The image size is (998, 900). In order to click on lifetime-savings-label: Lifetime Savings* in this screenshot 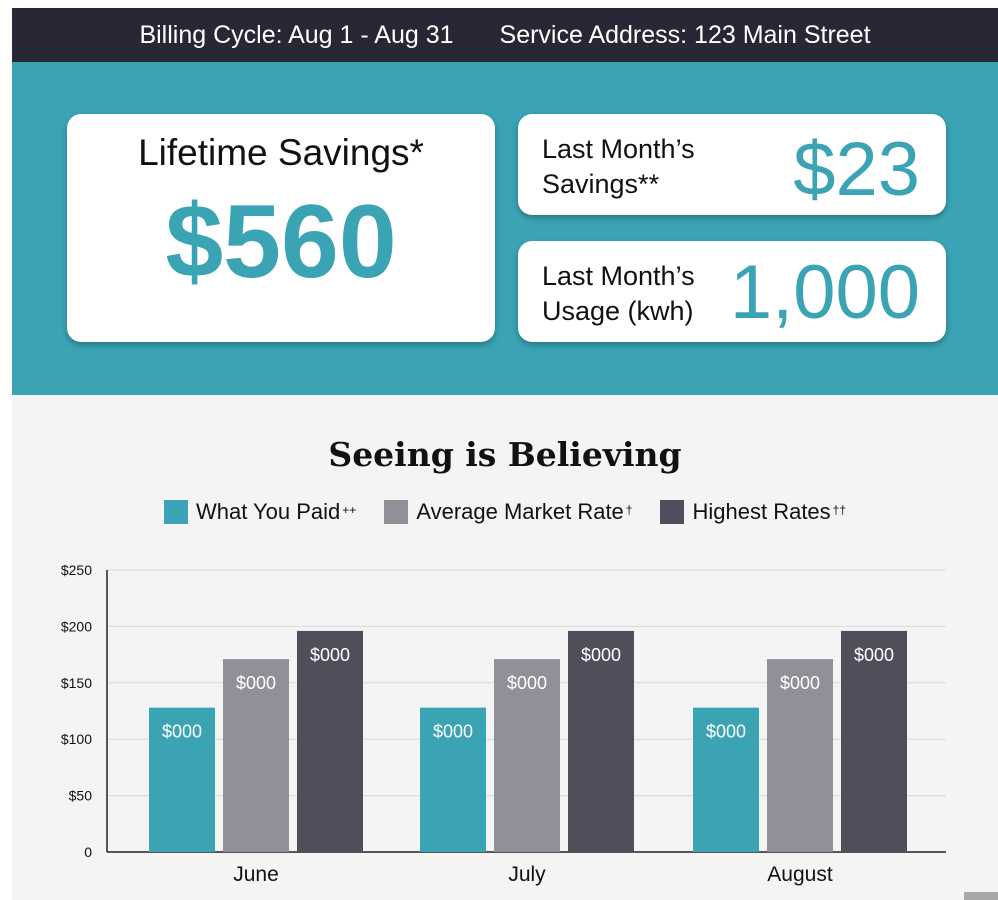, I will do `click(281, 152)`.